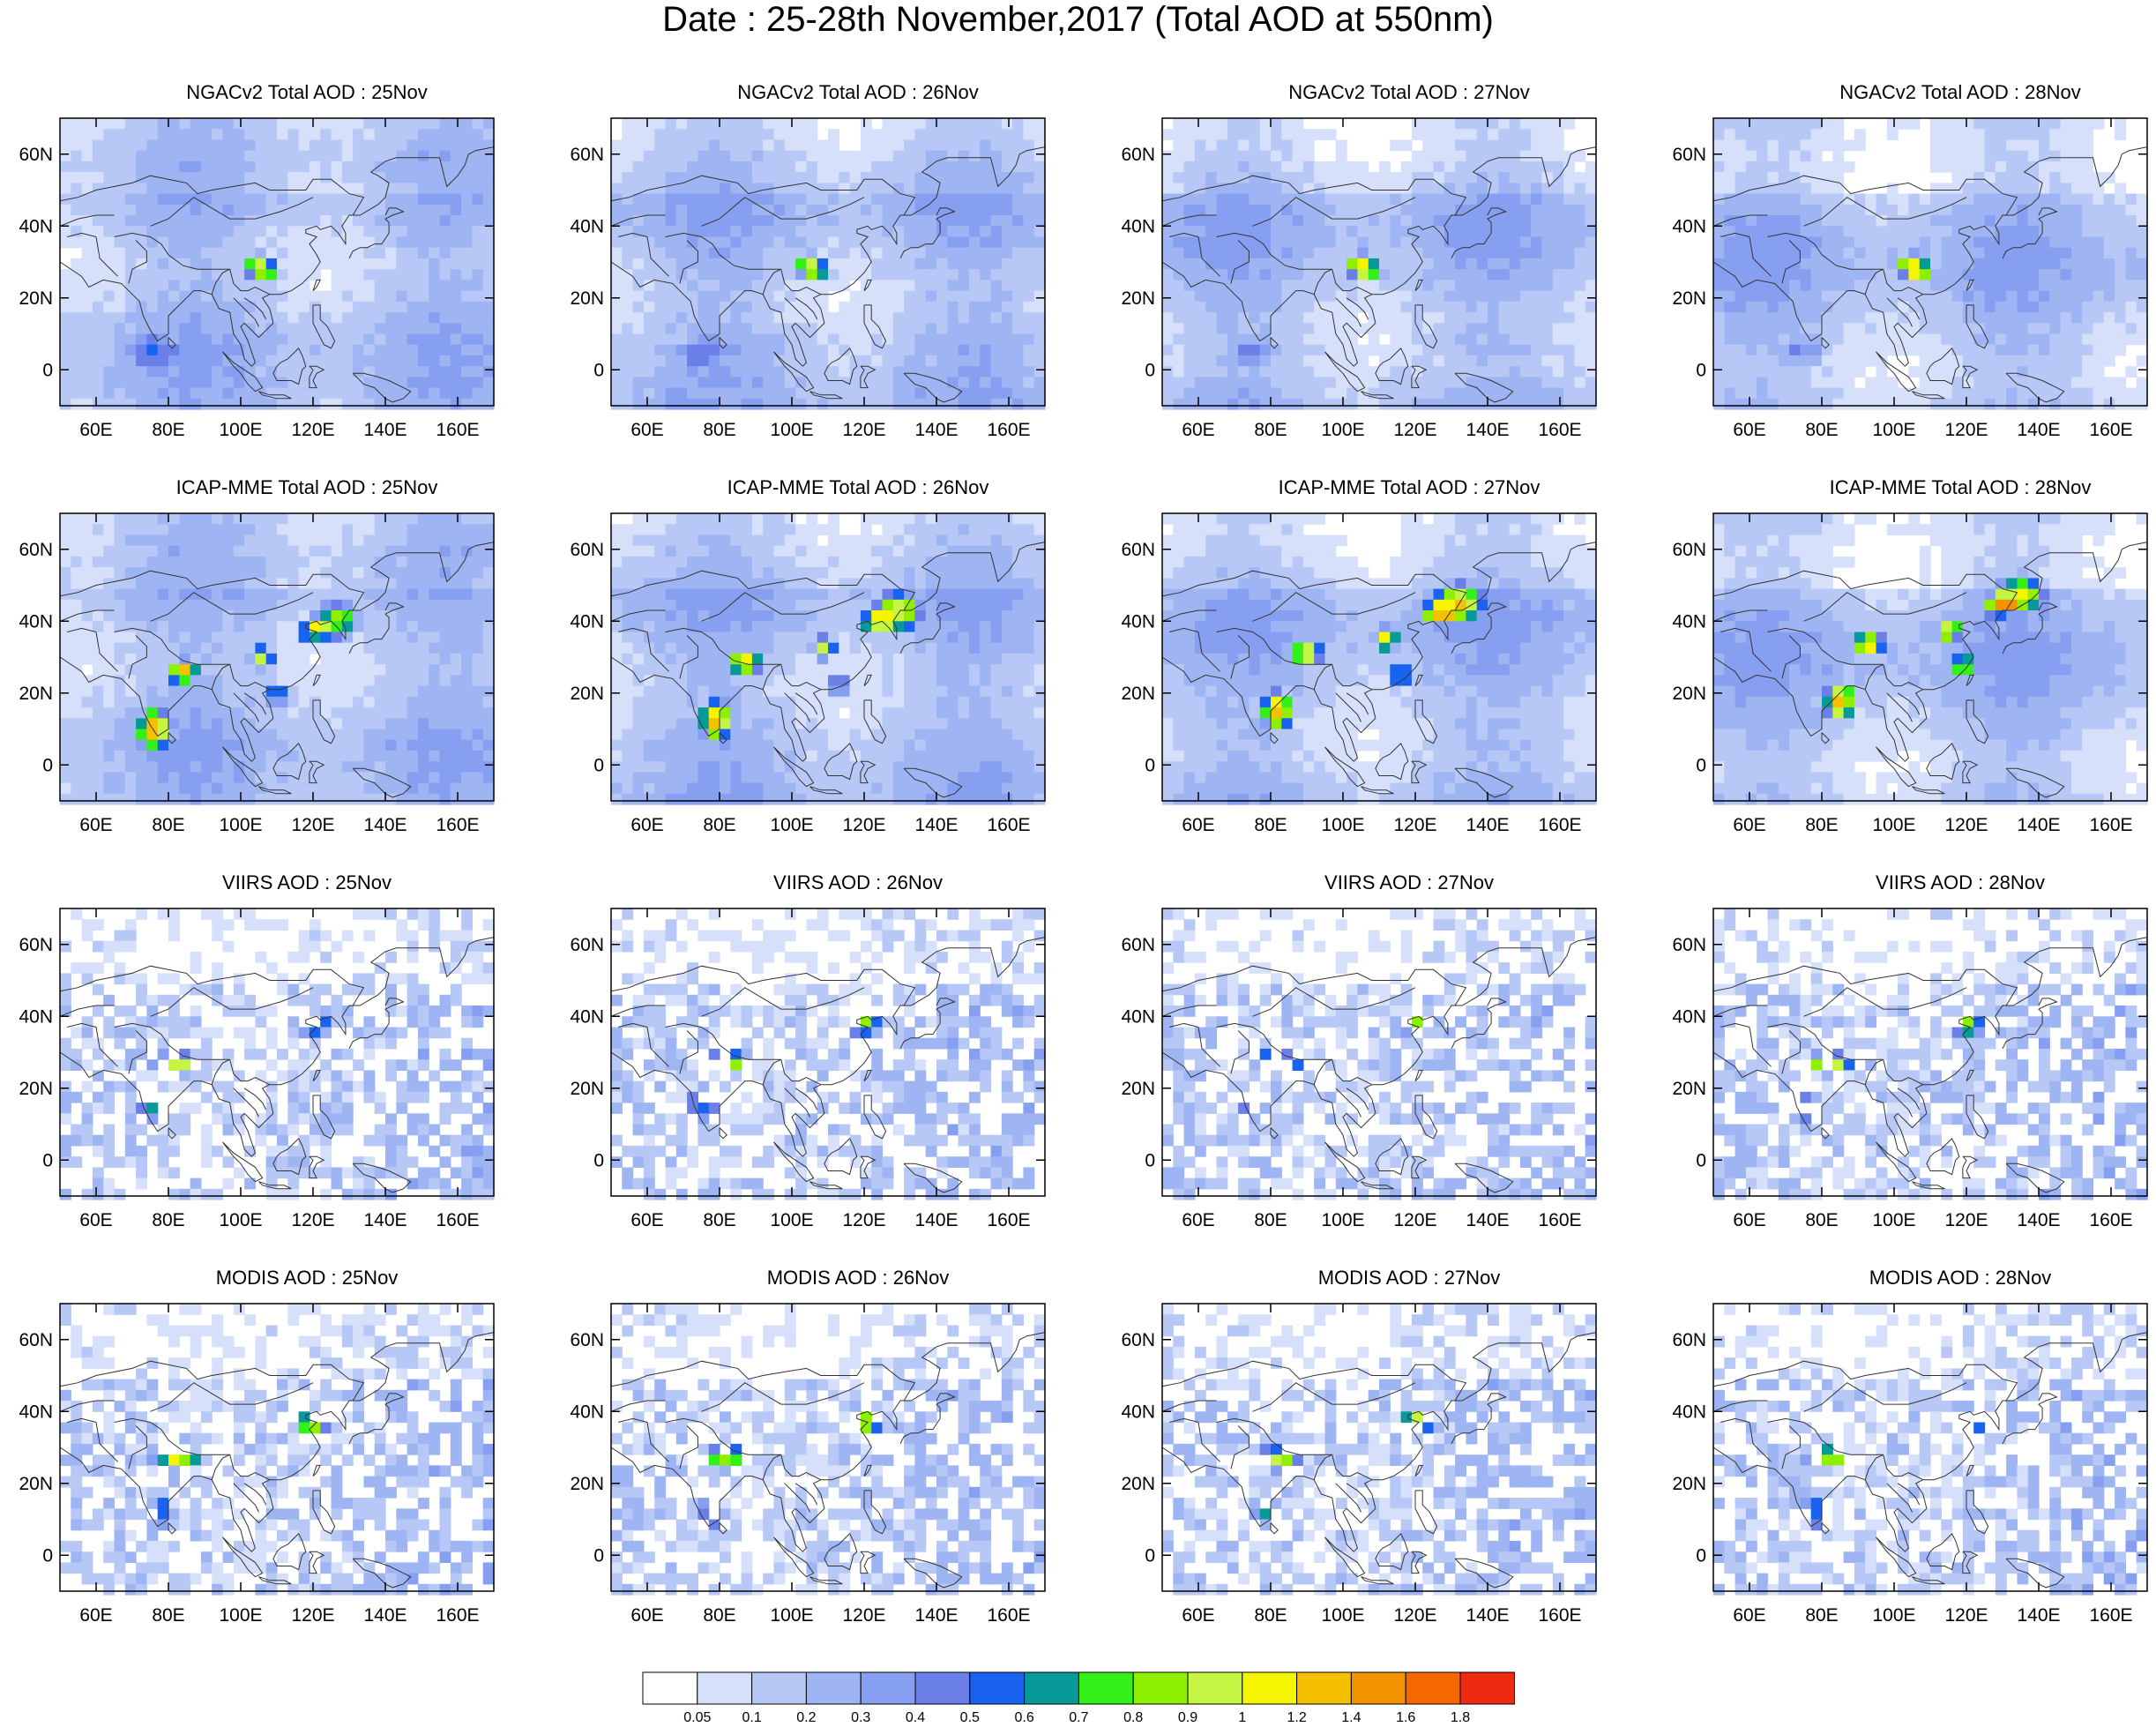  I want to click on colorbar-label: 0.8, so click(1133, 1717).